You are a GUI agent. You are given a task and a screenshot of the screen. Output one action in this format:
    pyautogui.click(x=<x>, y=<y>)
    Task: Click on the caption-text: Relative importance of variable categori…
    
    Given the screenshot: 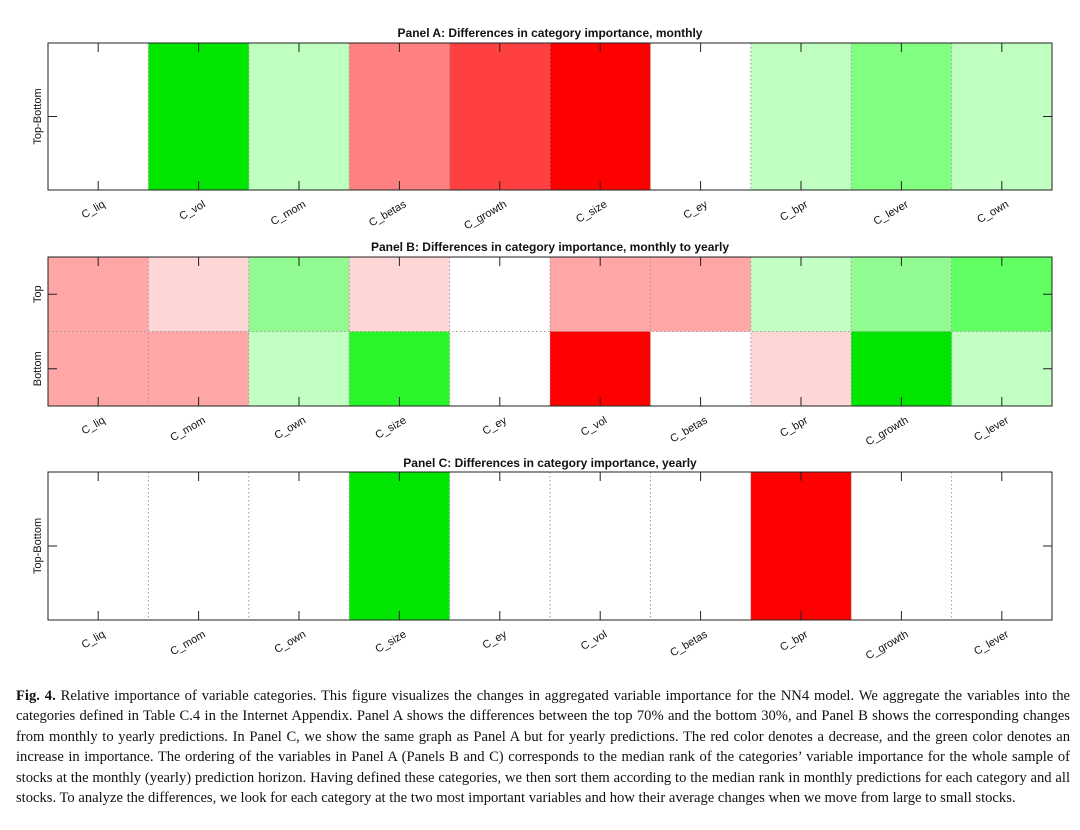 What is the action you would take?
    pyautogui.click(x=543, y=747)
    